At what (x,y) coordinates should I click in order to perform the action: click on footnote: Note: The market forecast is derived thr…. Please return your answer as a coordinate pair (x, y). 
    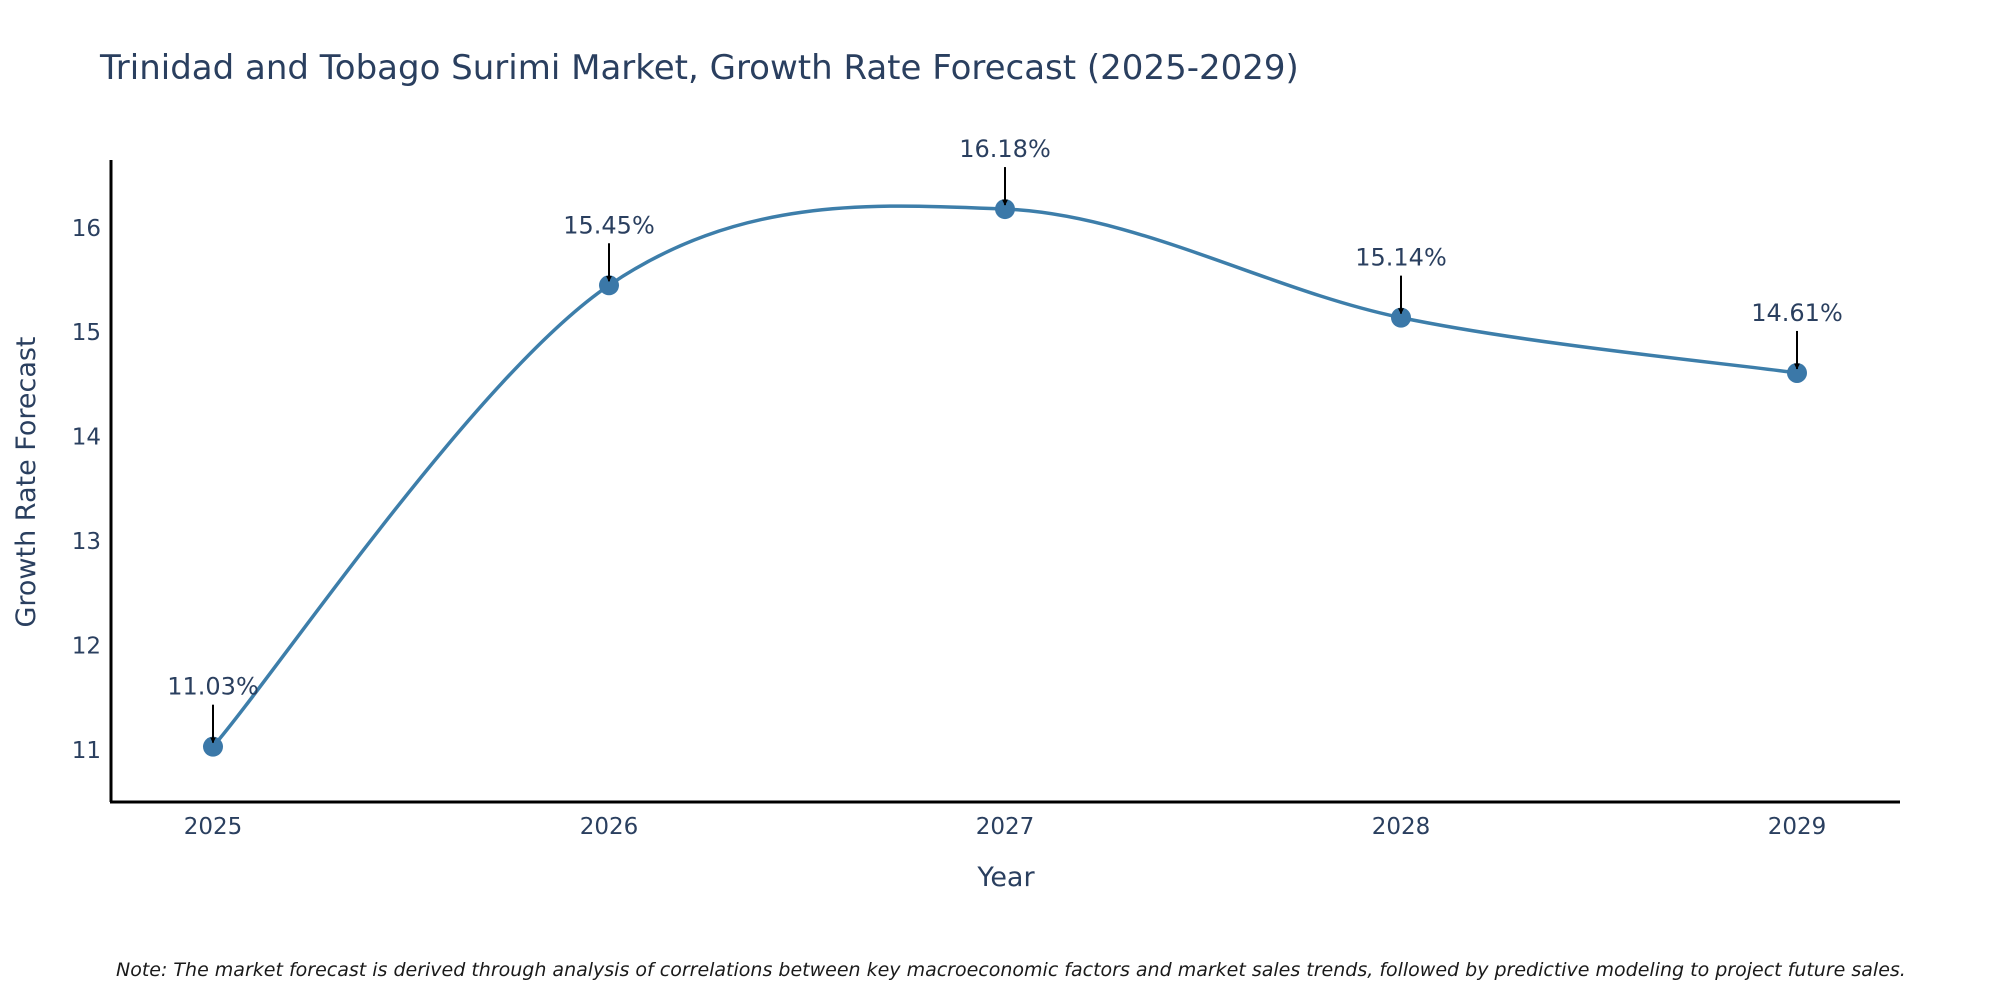
    Looking at the image, I should click on (1011, 970).